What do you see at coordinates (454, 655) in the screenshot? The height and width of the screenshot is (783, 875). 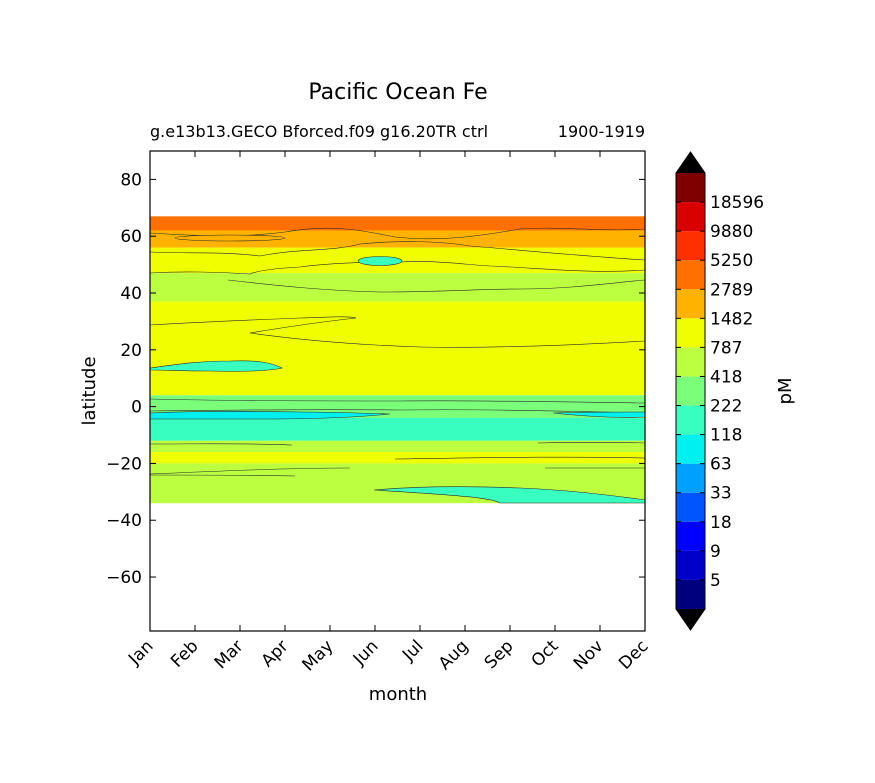 I see `x-tick-label: Aug` at bounding box center [454, 655].